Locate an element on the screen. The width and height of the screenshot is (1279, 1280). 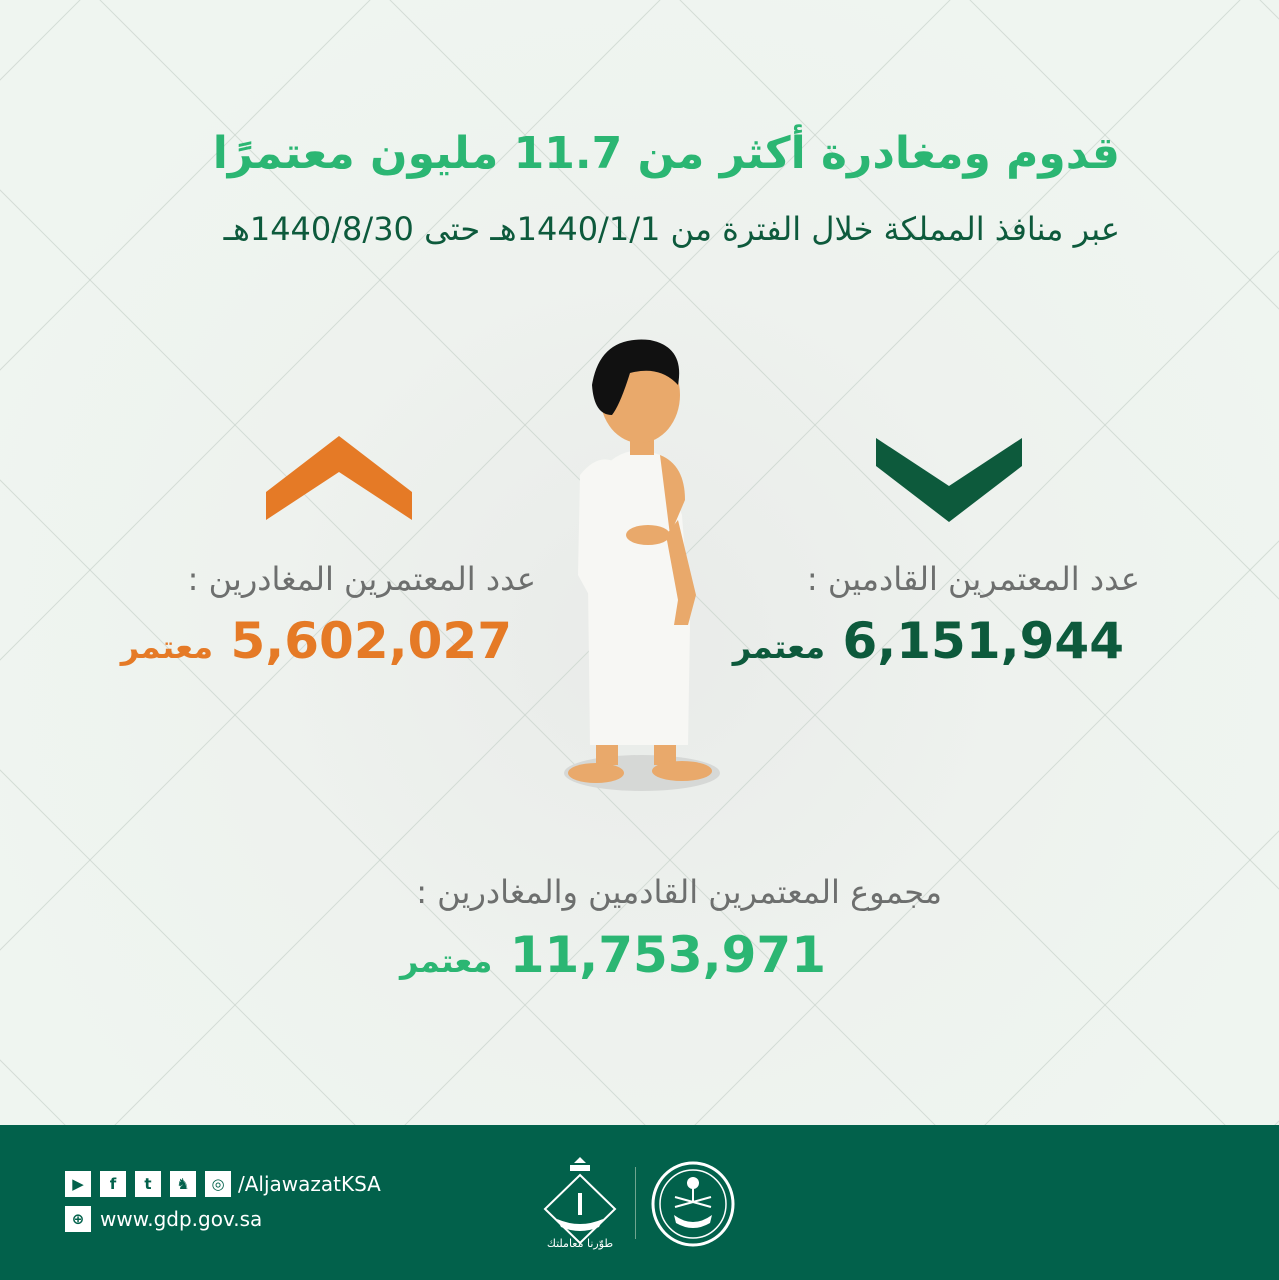
arrivals-label: عدد المعتمرين القادمين : is located at coordinates (973, 579).